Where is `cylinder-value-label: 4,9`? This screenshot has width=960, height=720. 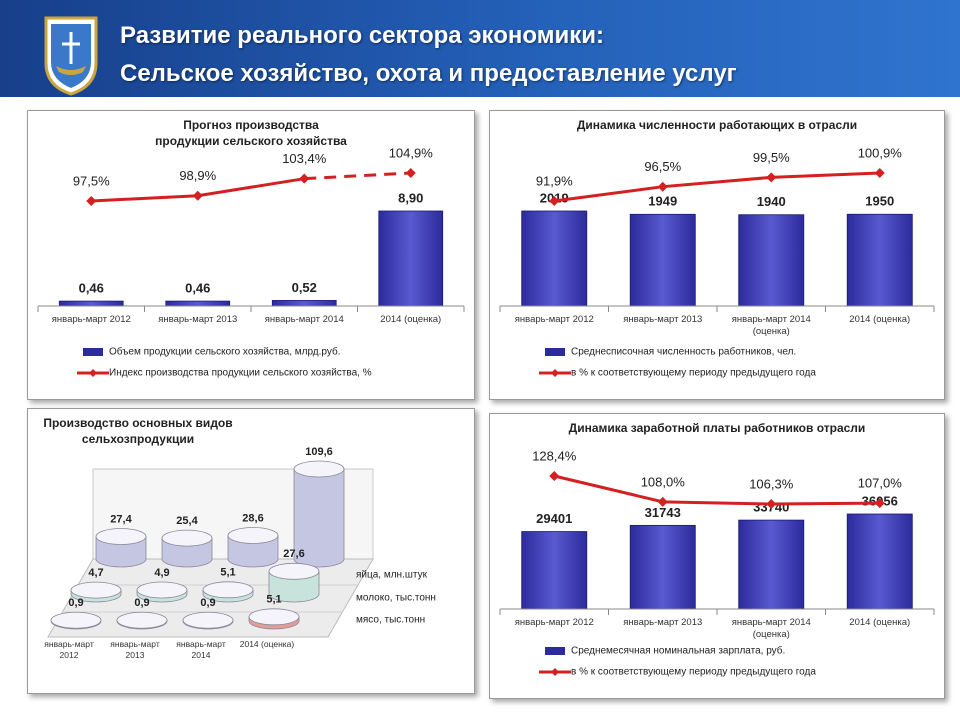
cylinder-value-label: 4,9 is located at coordinates (161, 573).